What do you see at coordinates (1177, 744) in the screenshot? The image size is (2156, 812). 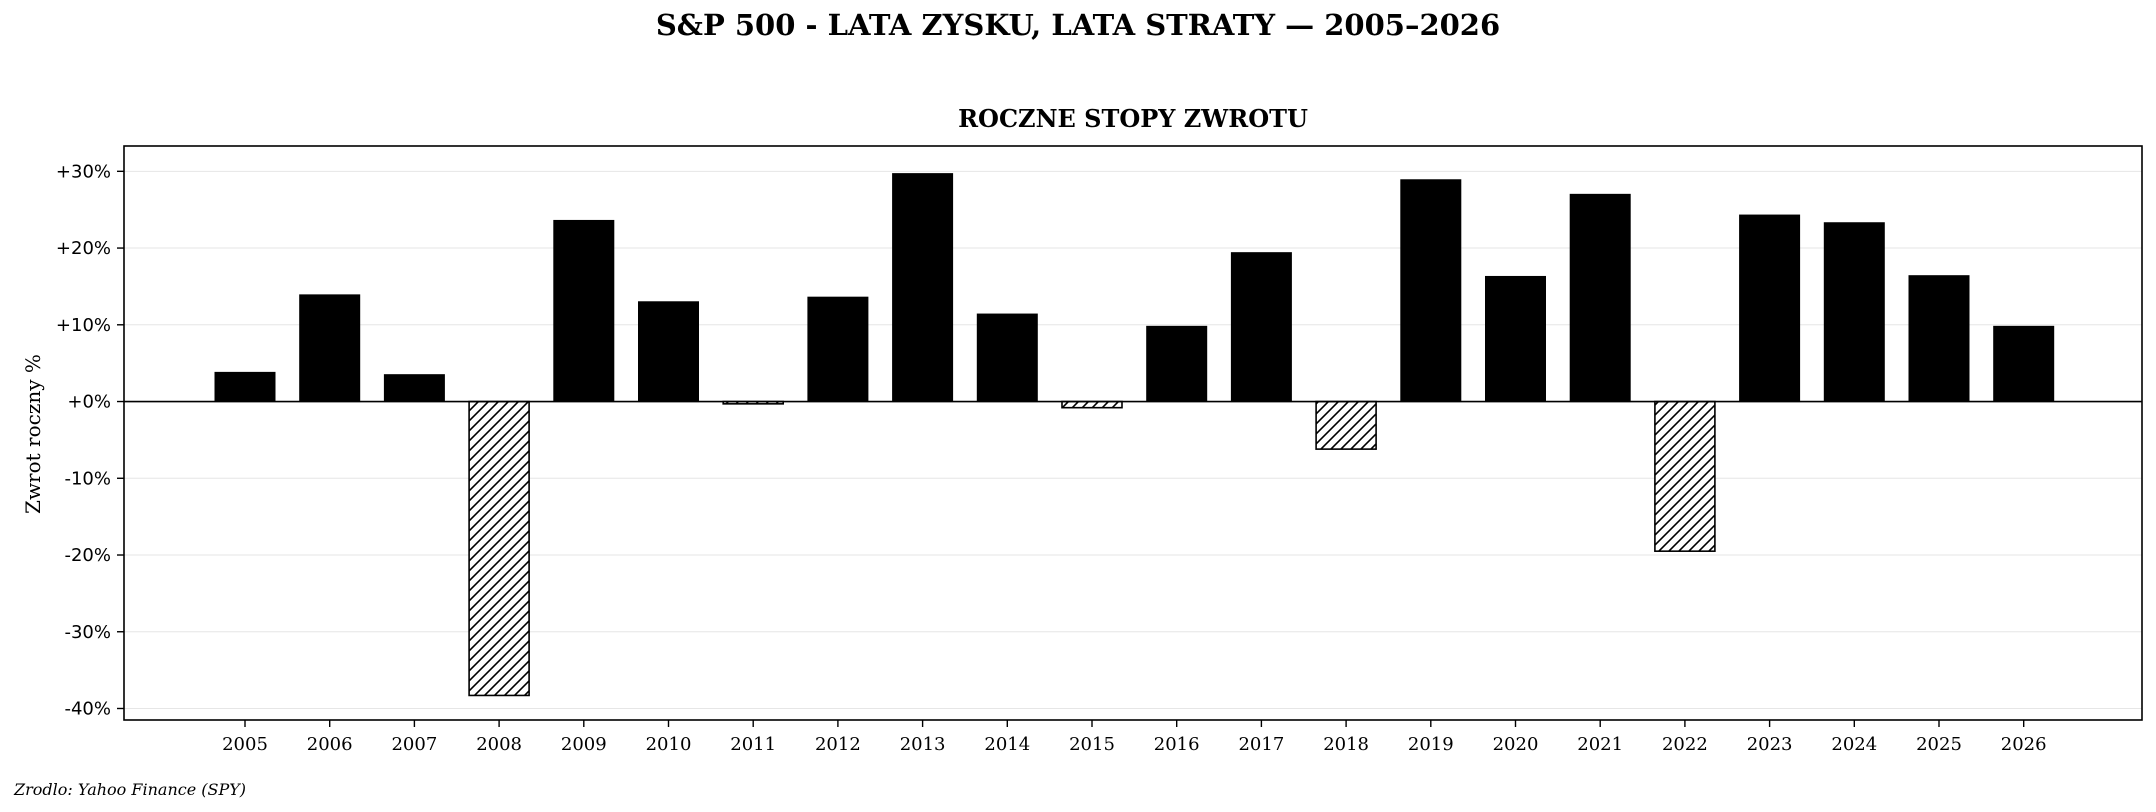 I see `x-tick-label-2016: 2016` at bounding box center [1177, 744].